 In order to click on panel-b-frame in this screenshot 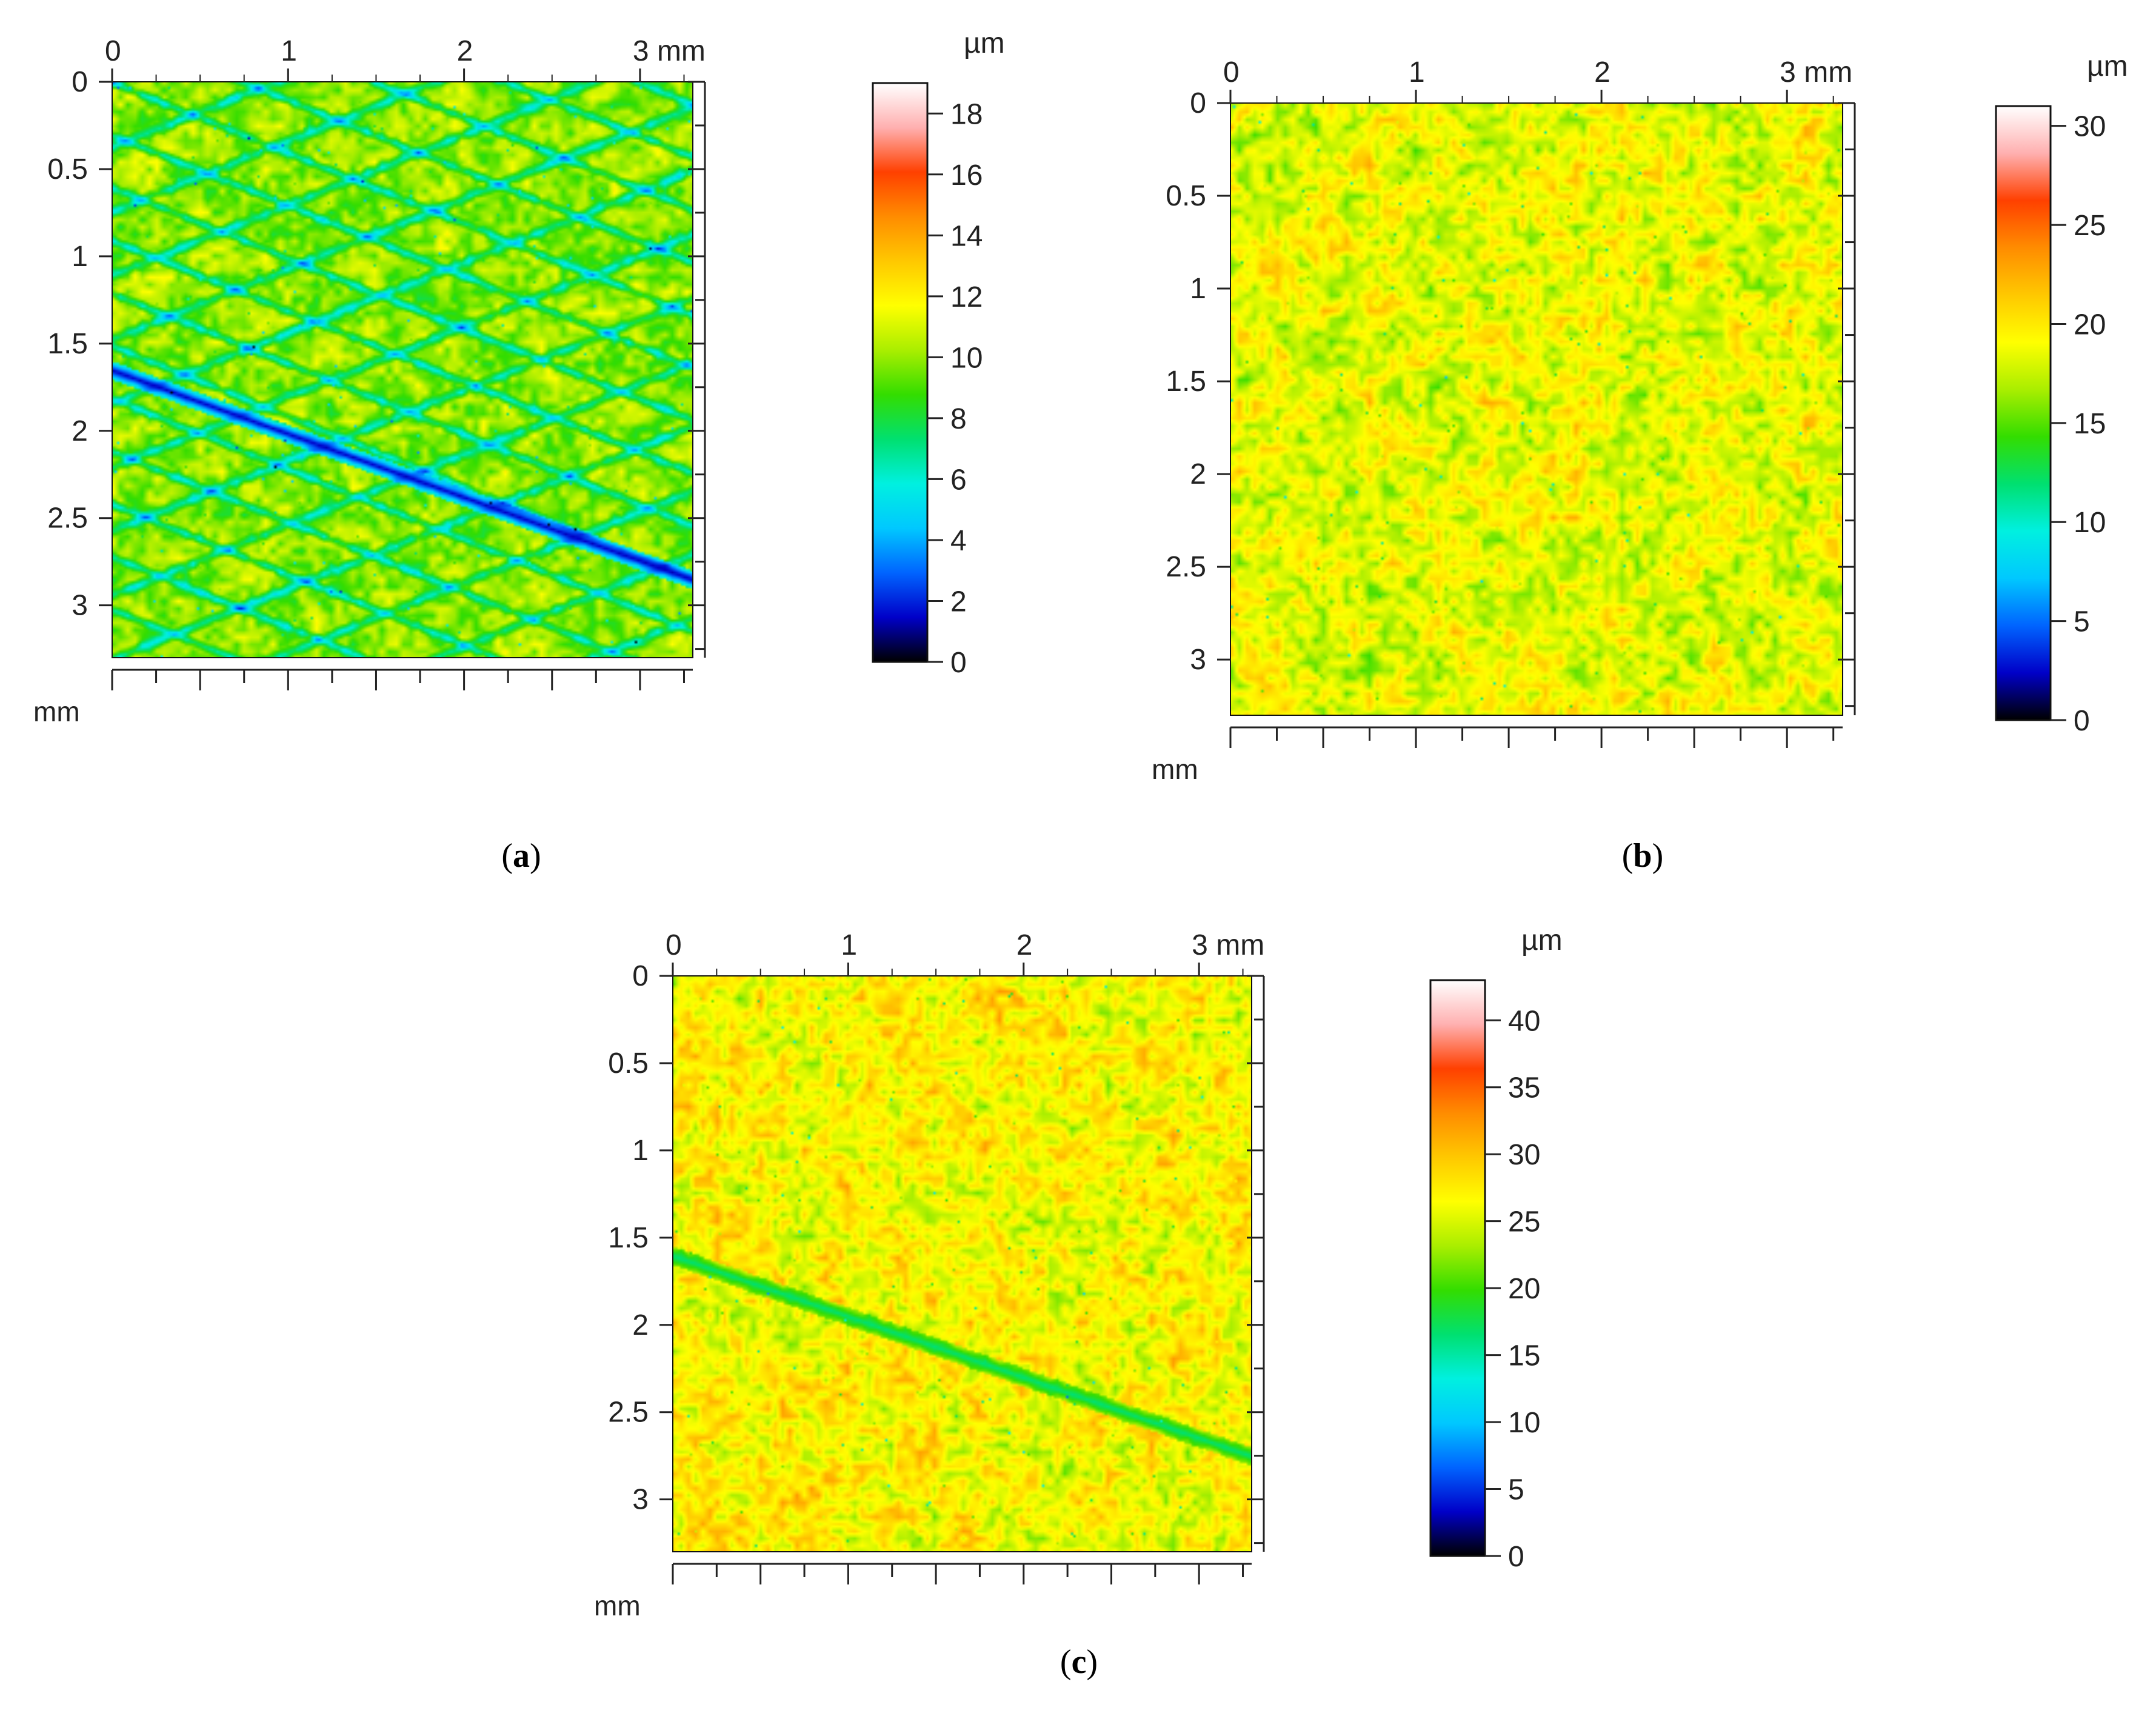, I will do `click(1536, 409)`.